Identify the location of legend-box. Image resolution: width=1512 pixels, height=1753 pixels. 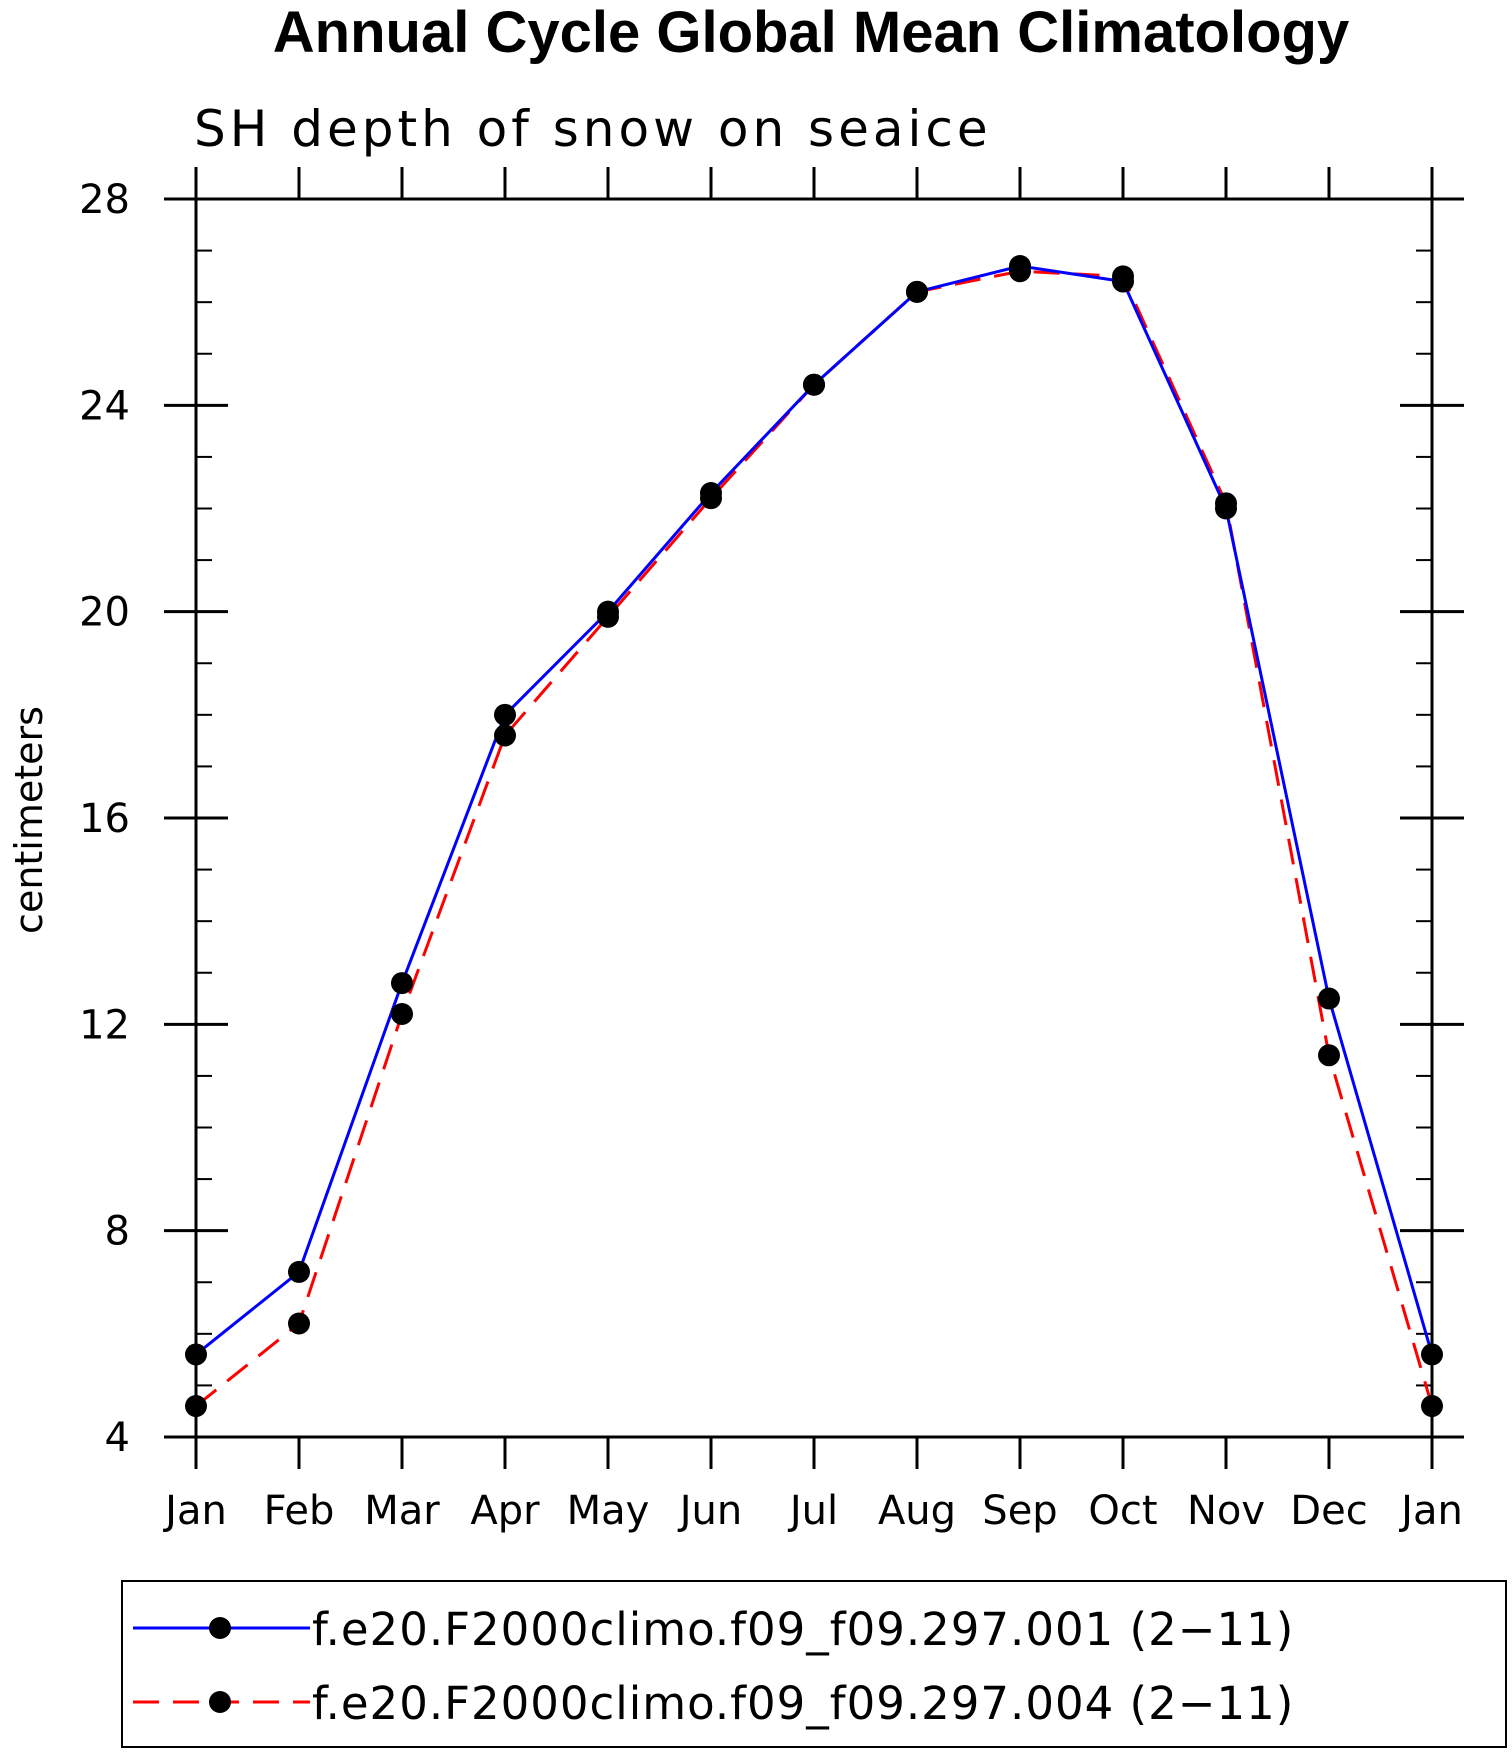
(814, 1664).